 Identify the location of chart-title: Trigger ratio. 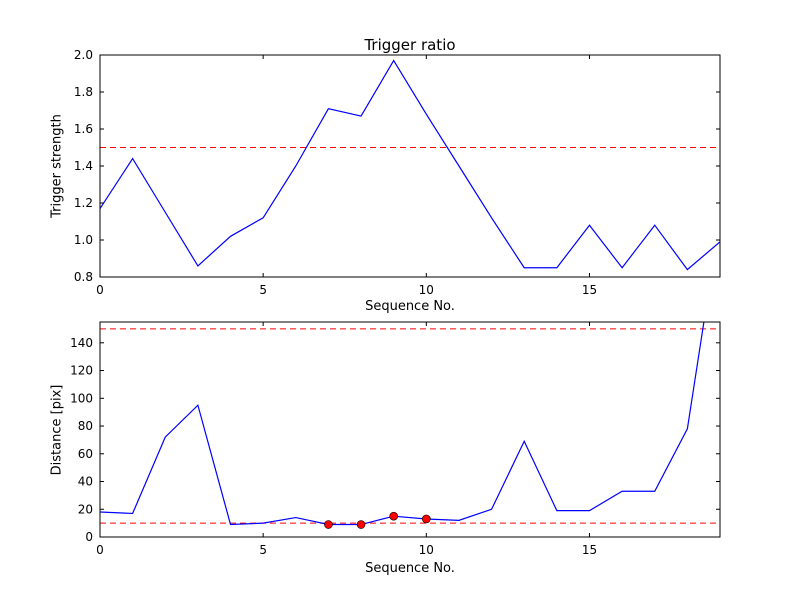
(410, 45).